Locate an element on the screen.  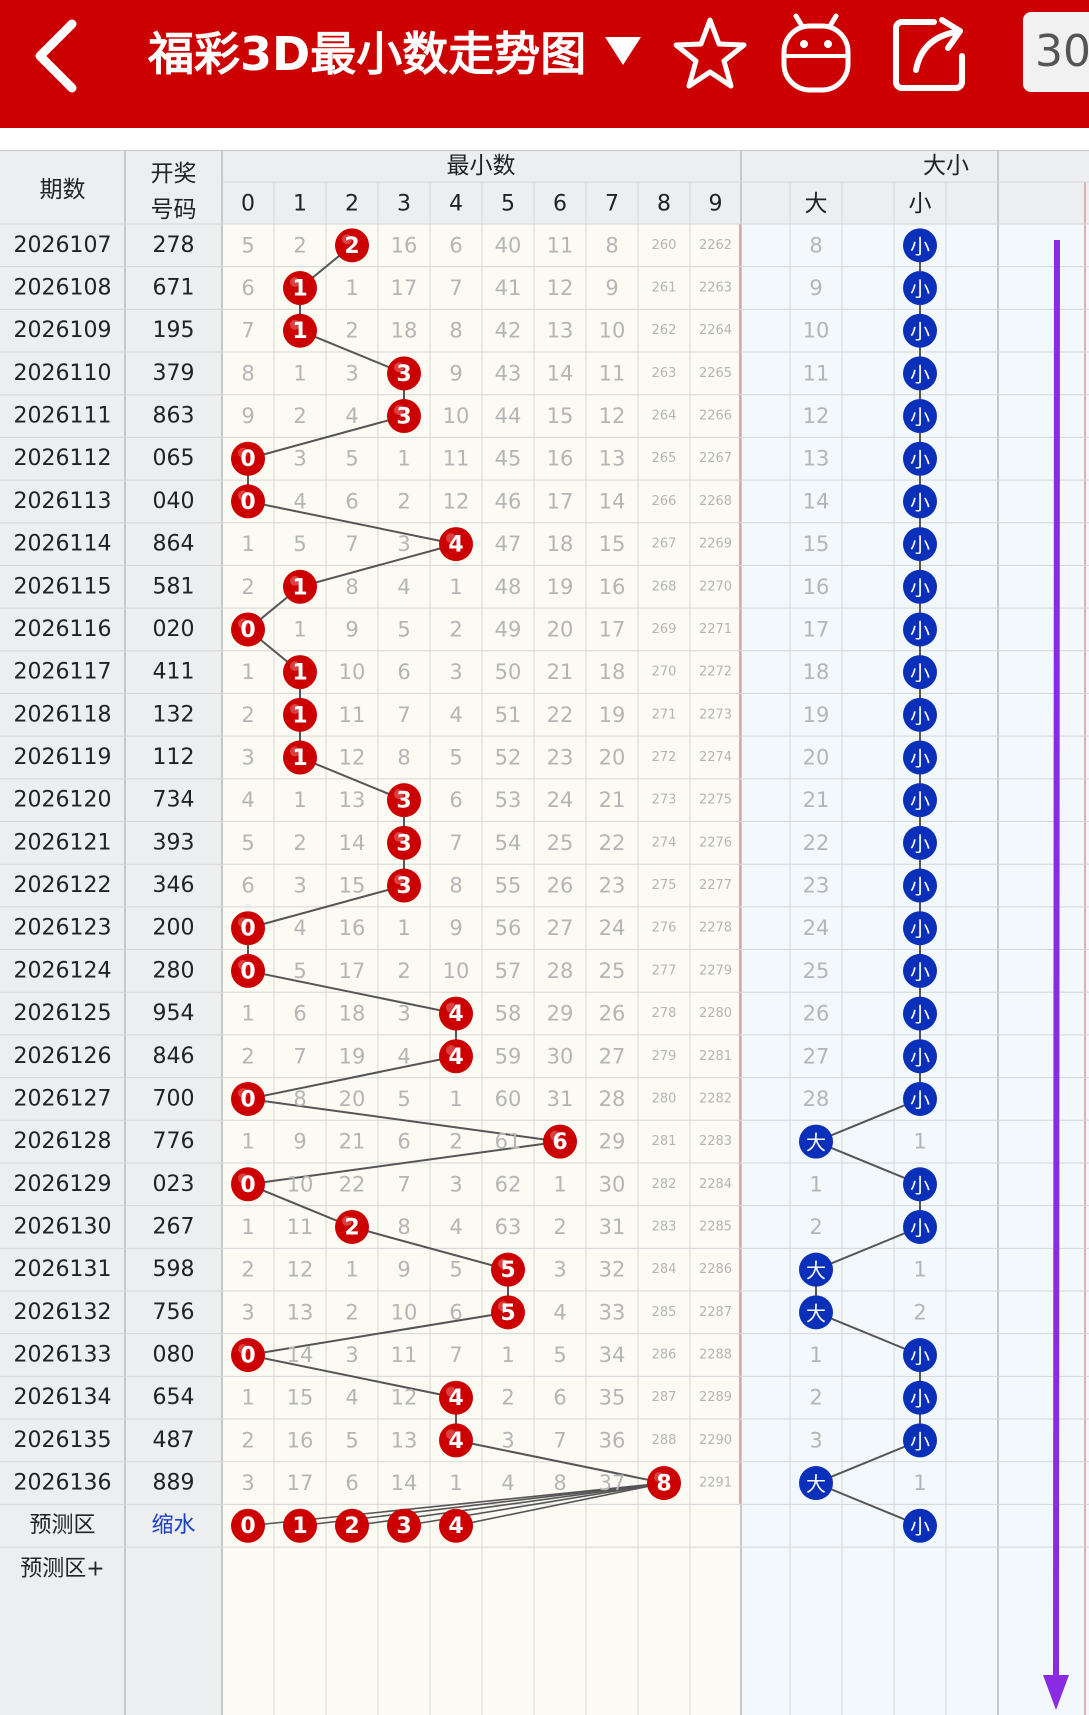
miss-count: 272 is located at coordinates (664, 757).